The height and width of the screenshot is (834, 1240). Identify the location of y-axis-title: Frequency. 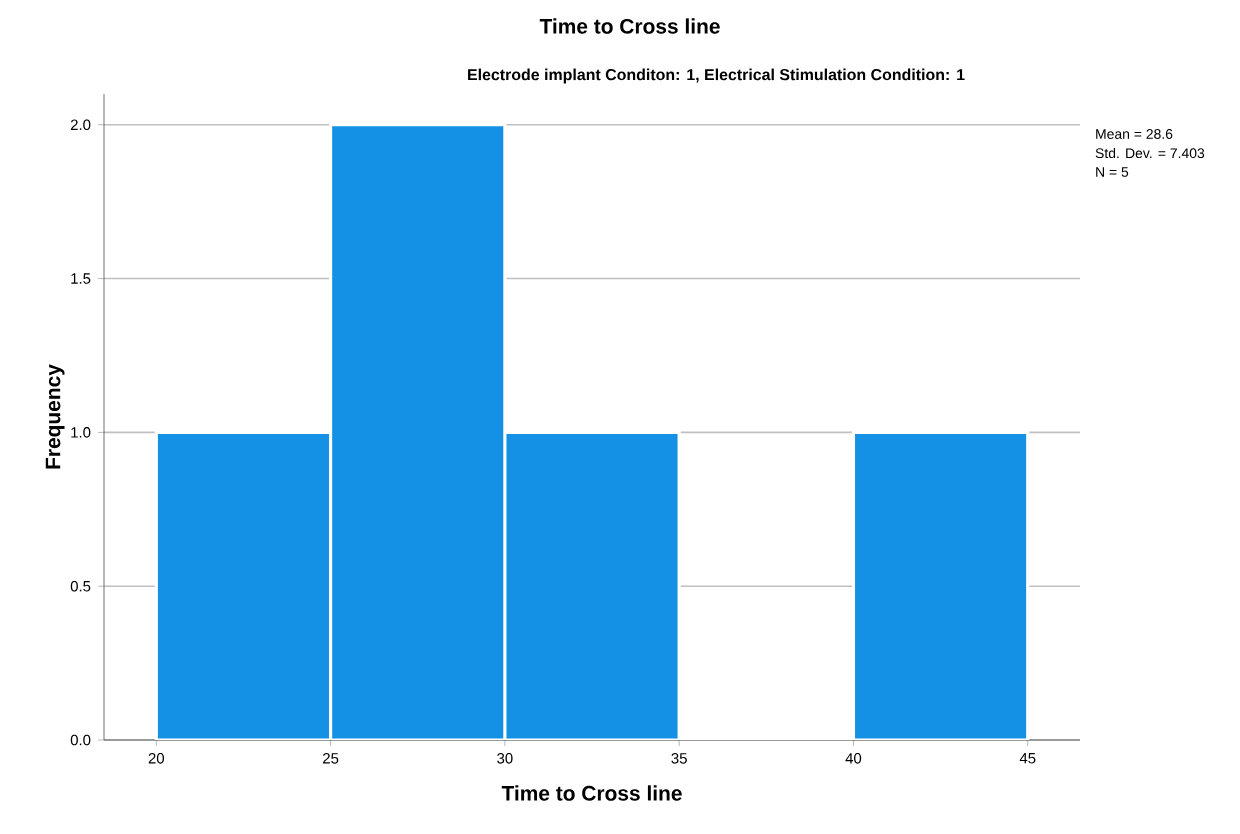
(55, 416).